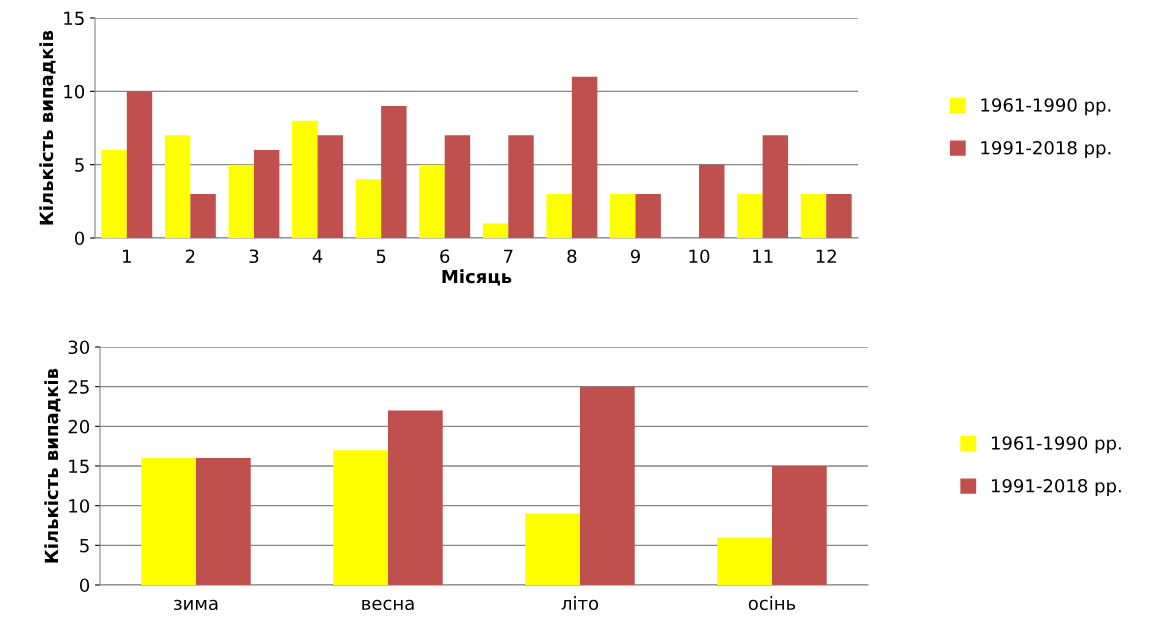  What do you see at coordinates (196, 605) in the screenshot?
I see `x-tick-label: зима` at bounding box center [196, 605].